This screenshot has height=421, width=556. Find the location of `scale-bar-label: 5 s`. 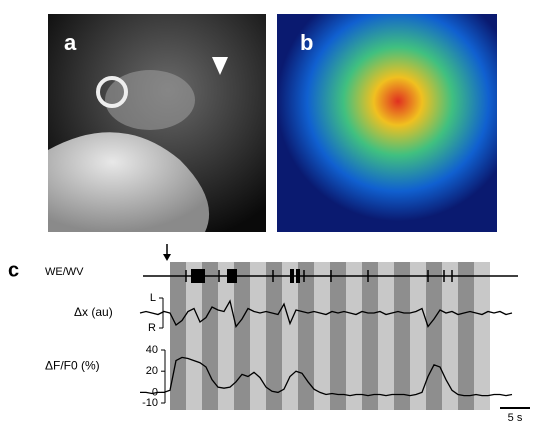

scale-bar-label: 5 s is located at coordinates (515, 416).